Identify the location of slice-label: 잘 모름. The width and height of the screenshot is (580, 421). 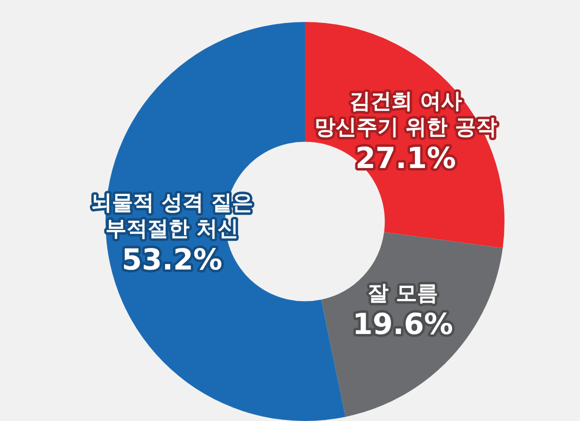
(403, 293).